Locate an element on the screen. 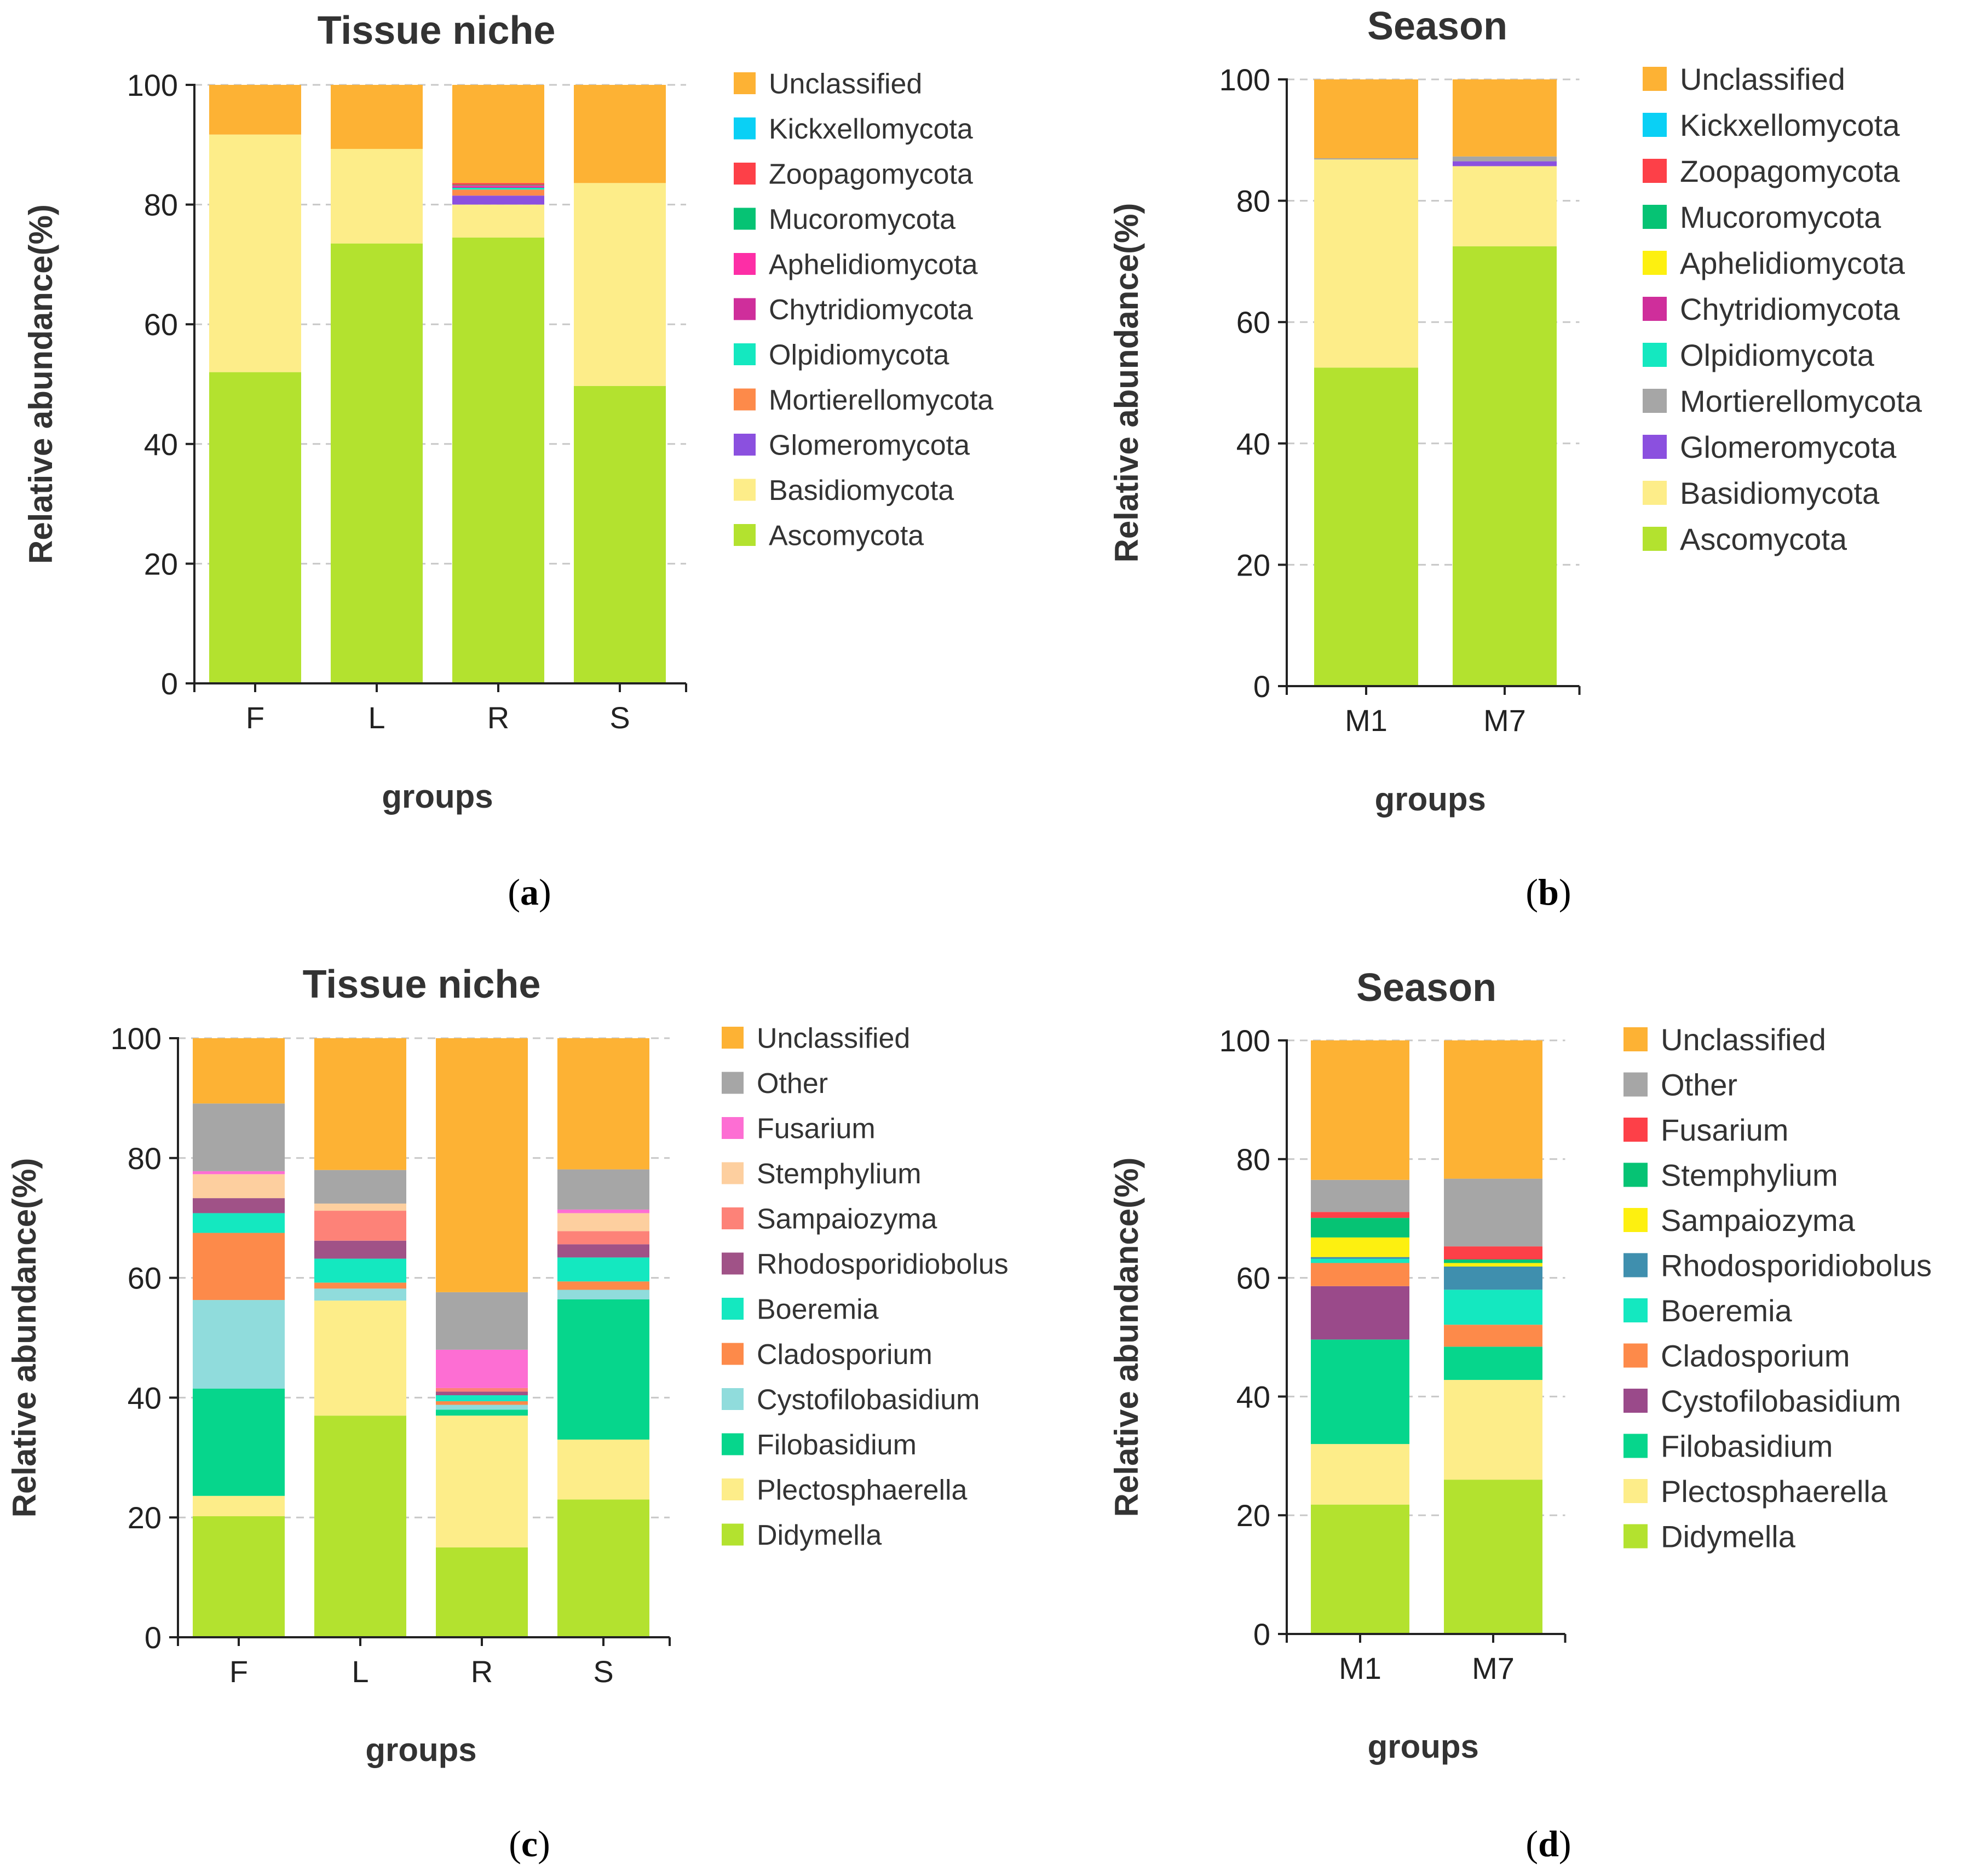  bar-segment-rhodosporidiobolus-l is located at coordinates (360, 1249).